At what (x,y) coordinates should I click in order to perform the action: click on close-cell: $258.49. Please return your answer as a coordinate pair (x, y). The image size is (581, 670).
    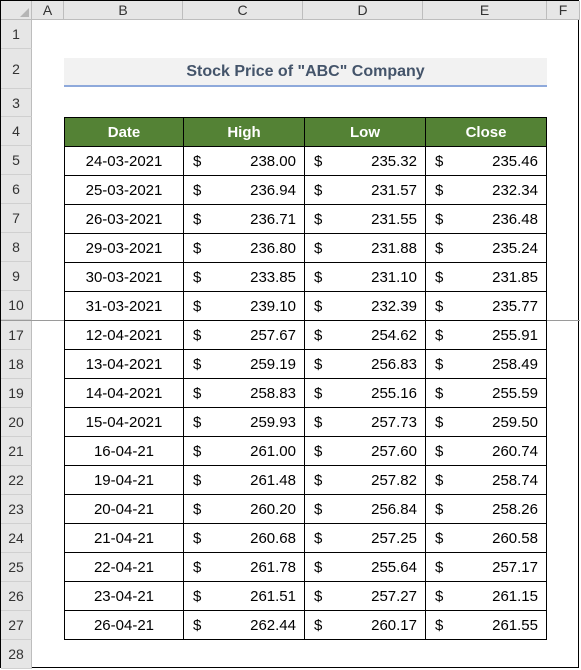
    Looking at the image, I should click on (486, 364).